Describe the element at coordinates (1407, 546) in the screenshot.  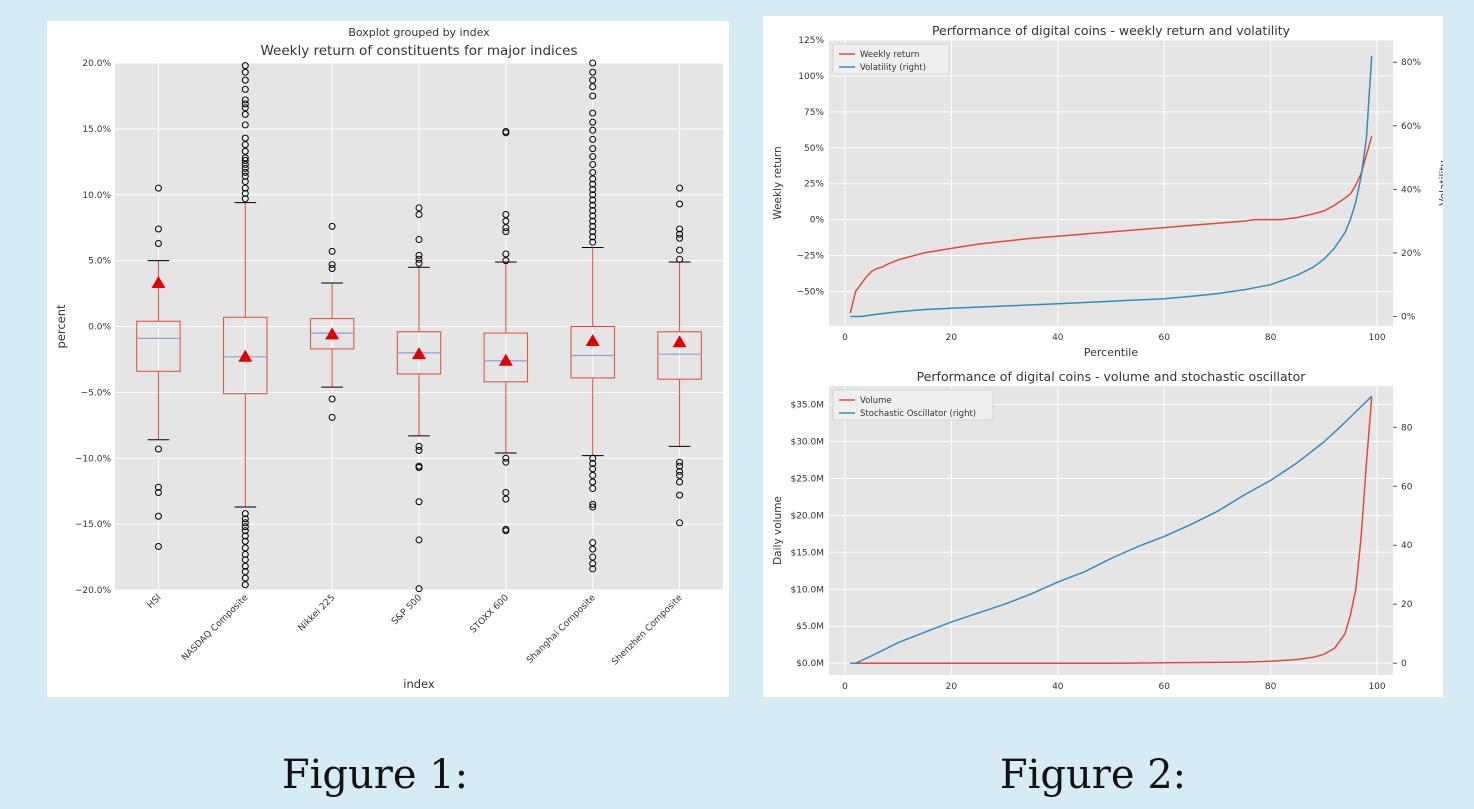
I see `y2-tick-label: 40` at that location.